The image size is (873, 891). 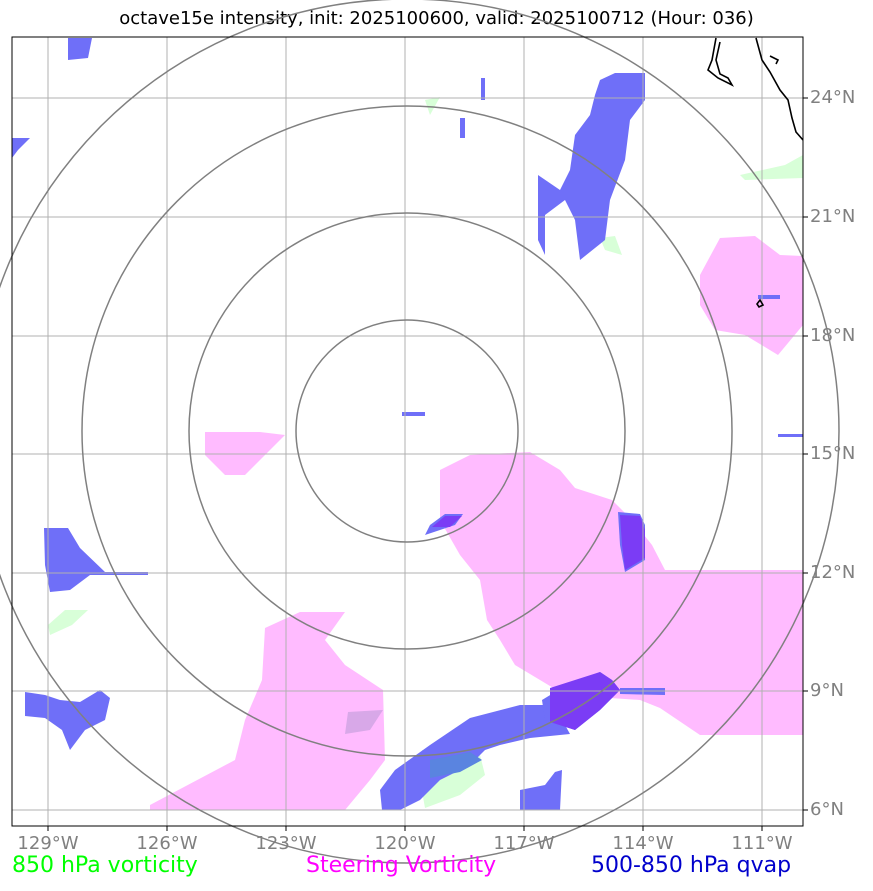 What do you see at coordinates (833, 335) in the screenshot?
I see `lat-label-18n: 18°N` at bounding box center [833, 335].